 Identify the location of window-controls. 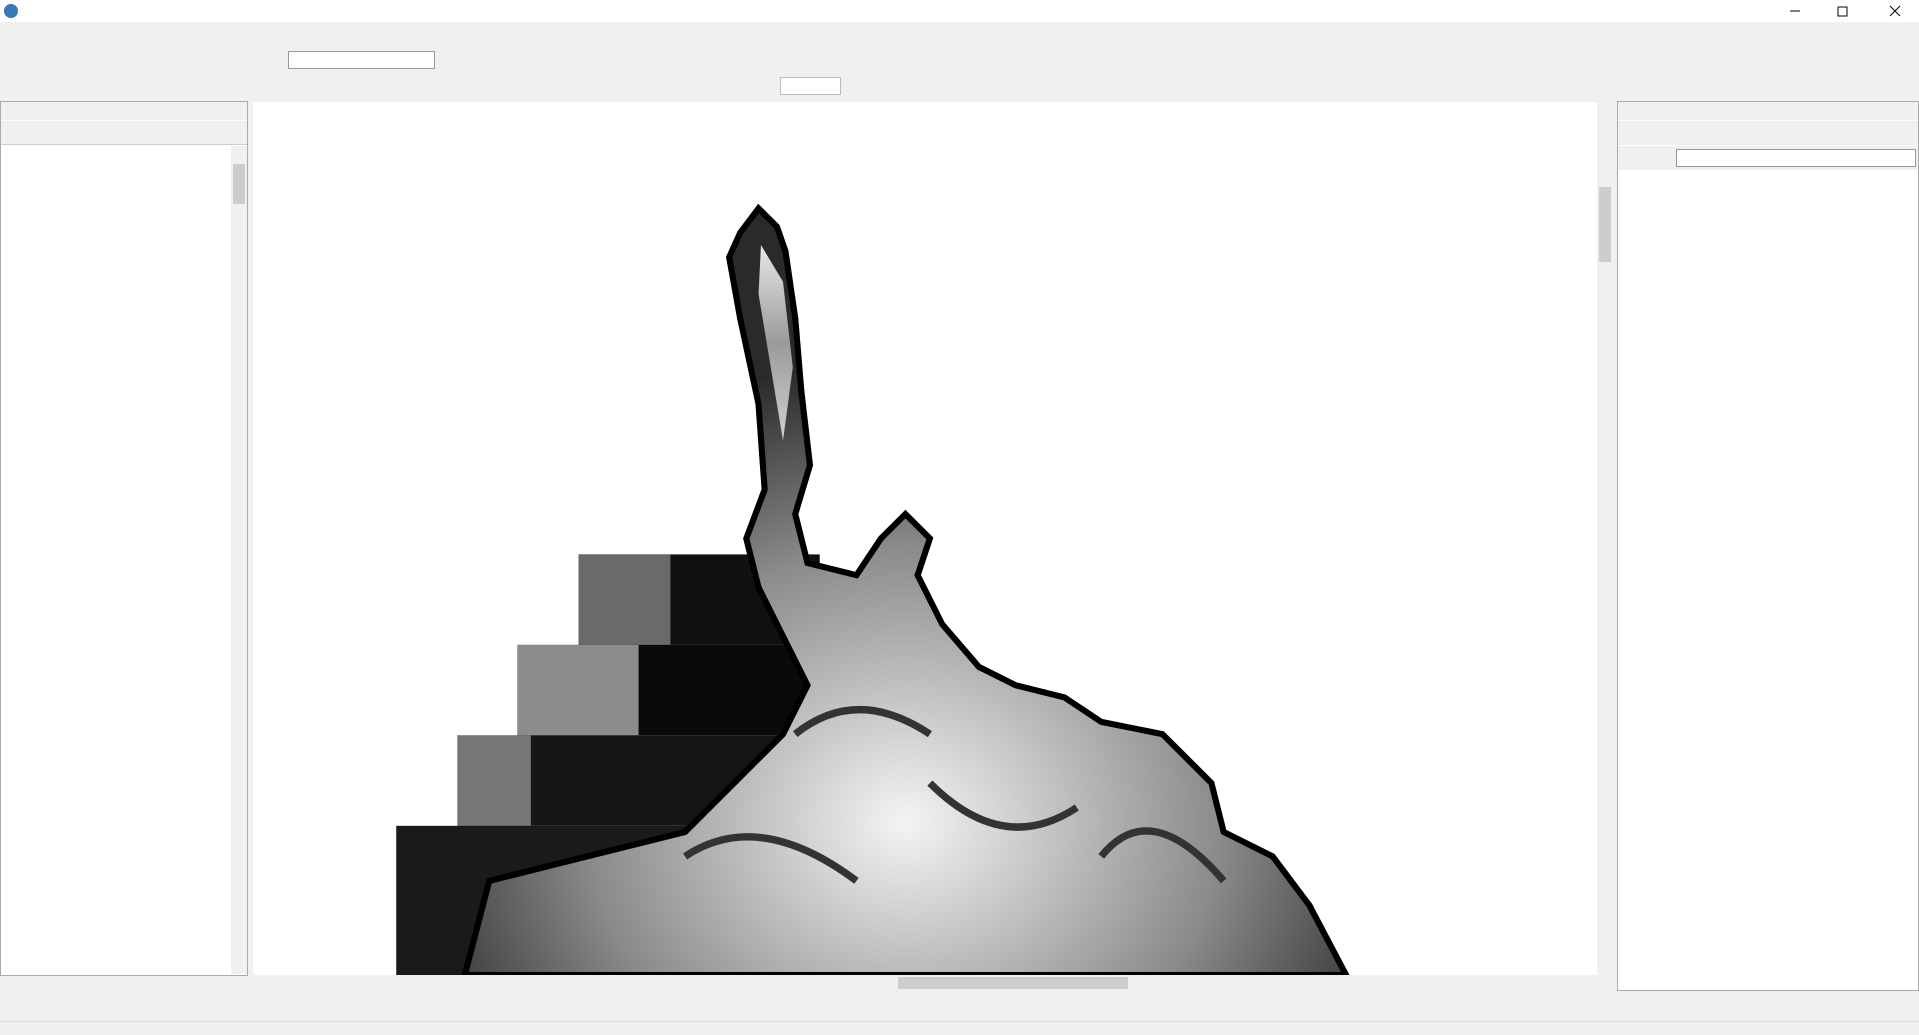
(1849, 11).